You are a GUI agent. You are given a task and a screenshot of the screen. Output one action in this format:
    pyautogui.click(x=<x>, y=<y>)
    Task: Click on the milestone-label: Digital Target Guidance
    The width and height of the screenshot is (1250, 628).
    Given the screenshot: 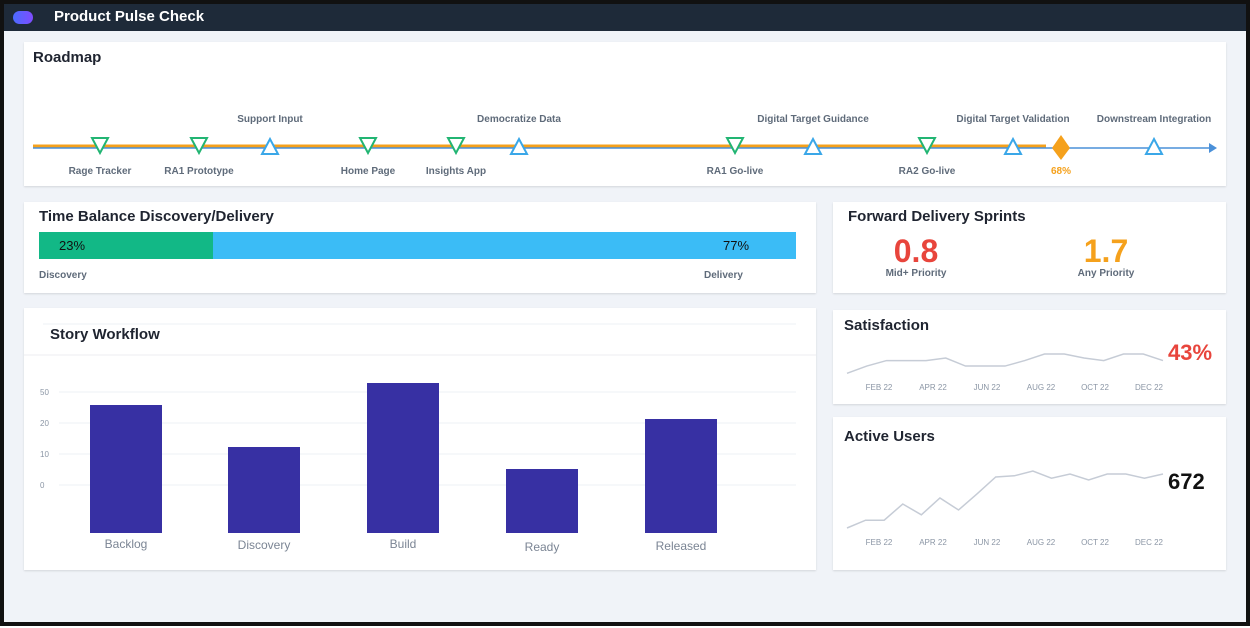 What is the action you would take?
    pyautogui.click(x=813, y=119)
    